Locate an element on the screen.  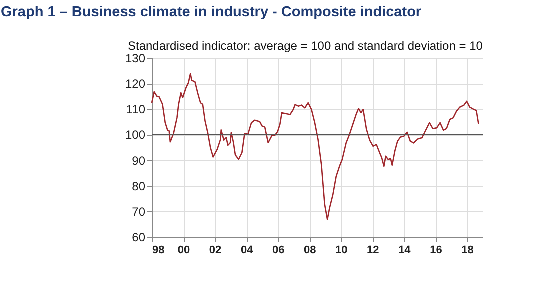
y-tick-label: 90 is located at coordinates (139, 161).